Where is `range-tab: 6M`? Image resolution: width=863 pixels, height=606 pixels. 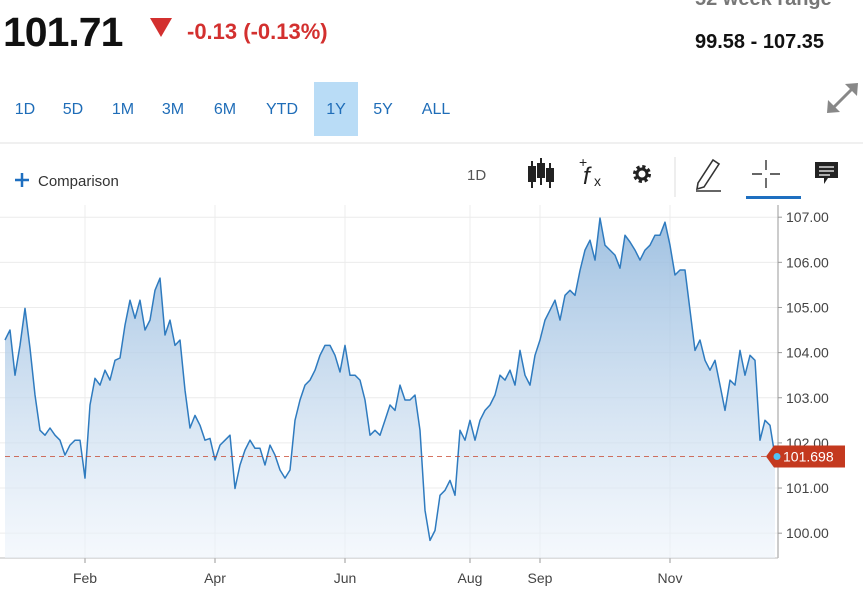 range-tab: 6M is located at coordinates (225, 109).